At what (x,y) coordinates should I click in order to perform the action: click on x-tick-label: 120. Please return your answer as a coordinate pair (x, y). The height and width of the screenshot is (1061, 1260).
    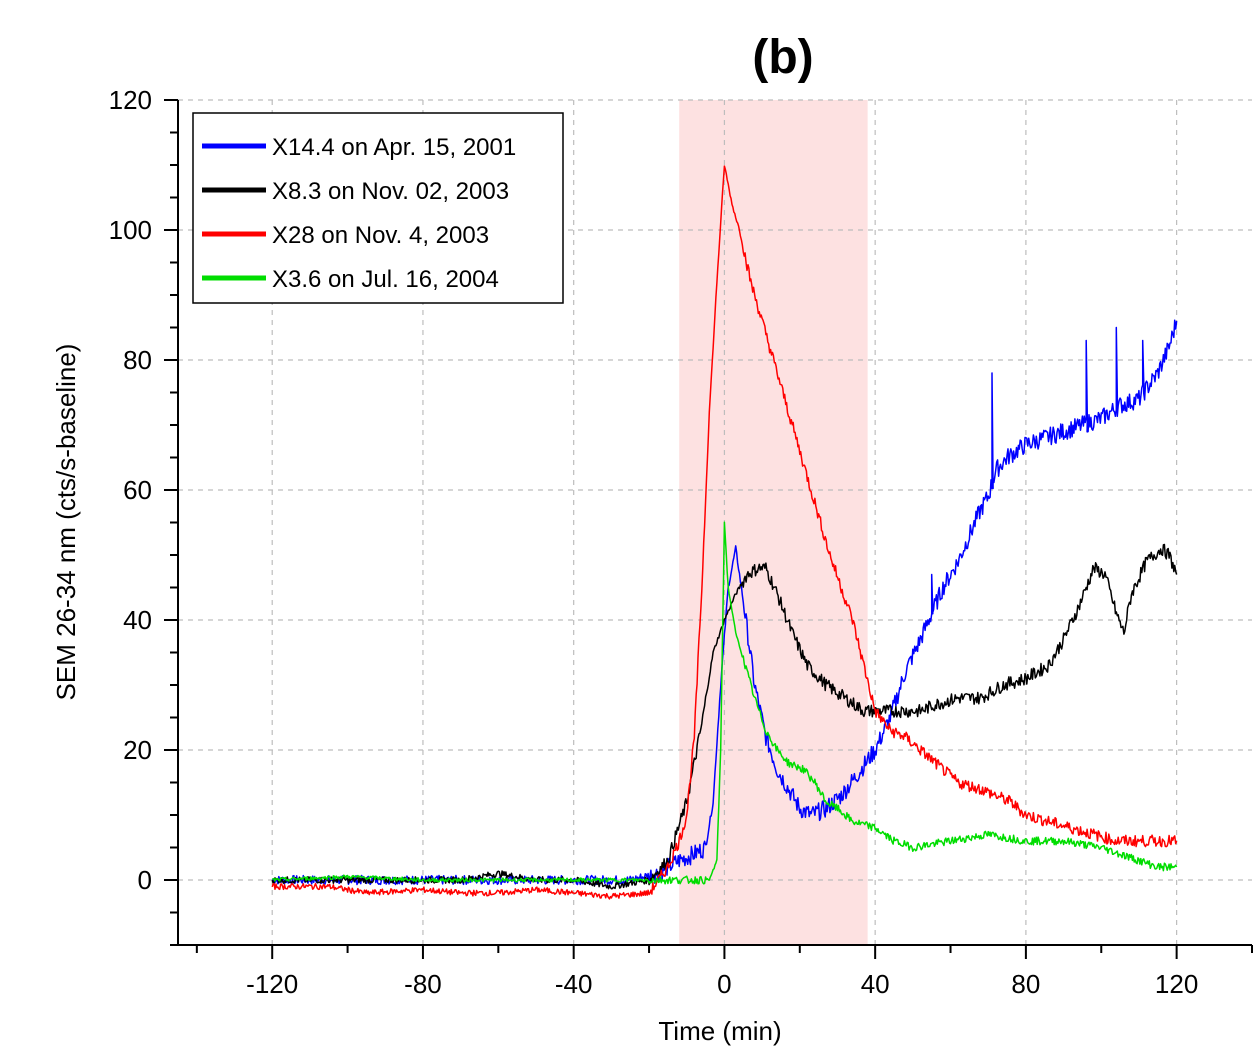
    Looking at the image, I should click on (1176, 984).